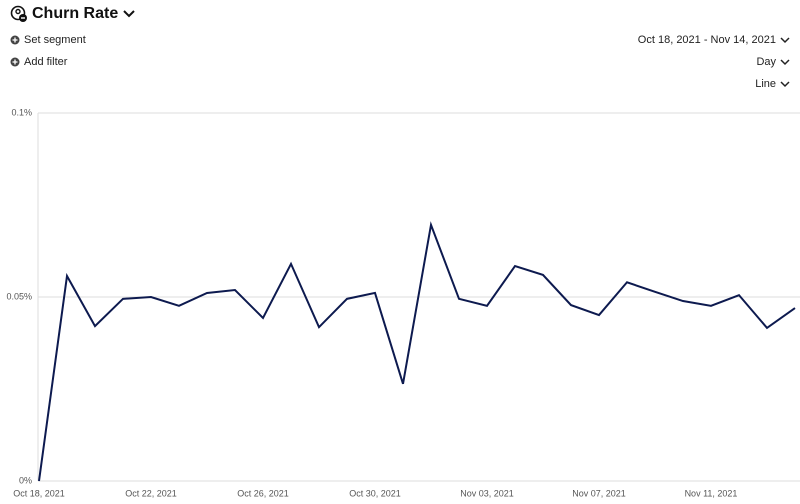 The width and height of the screenshot is (800, 504). Describe the element at coordinates (25, 480) in the screenshot. I see `y-tick-label: 0%` at that location.